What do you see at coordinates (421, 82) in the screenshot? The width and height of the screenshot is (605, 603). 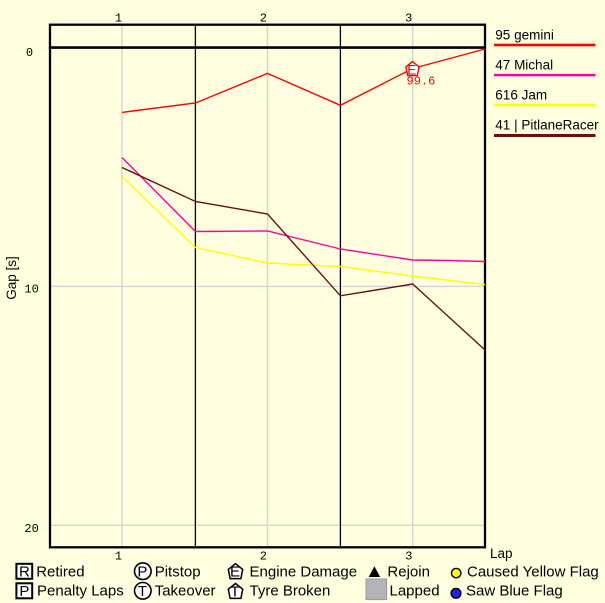 I see `svg-text: 99.6` at bounding box center [421, 82].